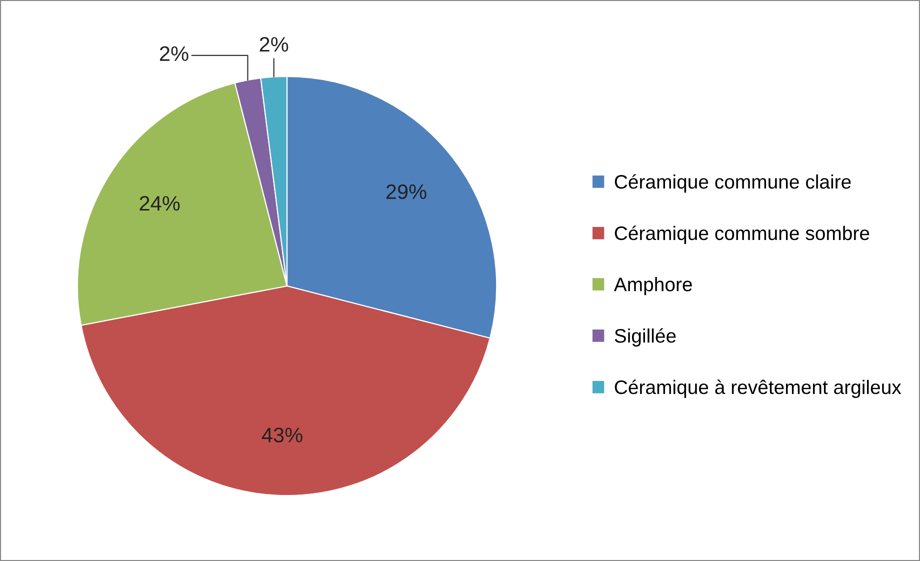 The image size is (920, 561). What do you see at coordinates (742, 235) in the screenshot?
I see `legend-label: Céramique commune sombre` at bounding box center [742, 235].